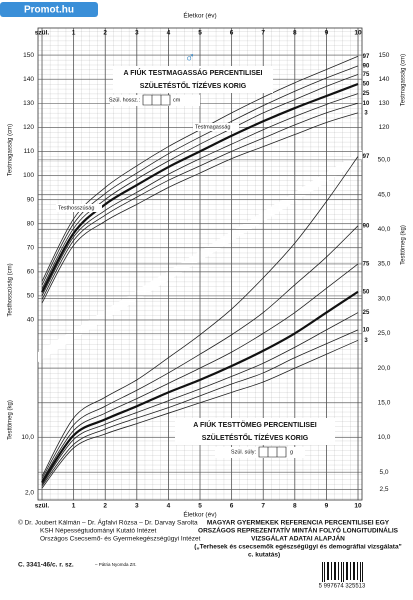 Image resolution: width=413 pixels, height=600 pixels. Describe the element at coordinates (404, 245) in the screenshot. I see `y2-axis-title-right: Testtömeg (kg)` at that location.